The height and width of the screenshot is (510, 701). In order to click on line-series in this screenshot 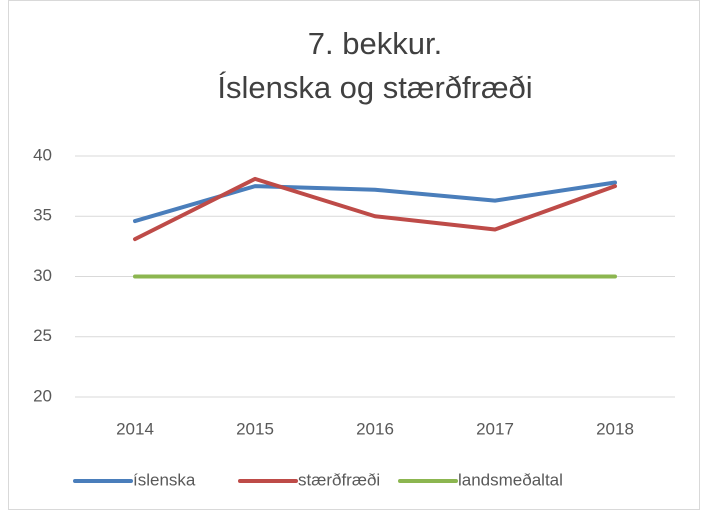, I will do `click(375, 209)`.